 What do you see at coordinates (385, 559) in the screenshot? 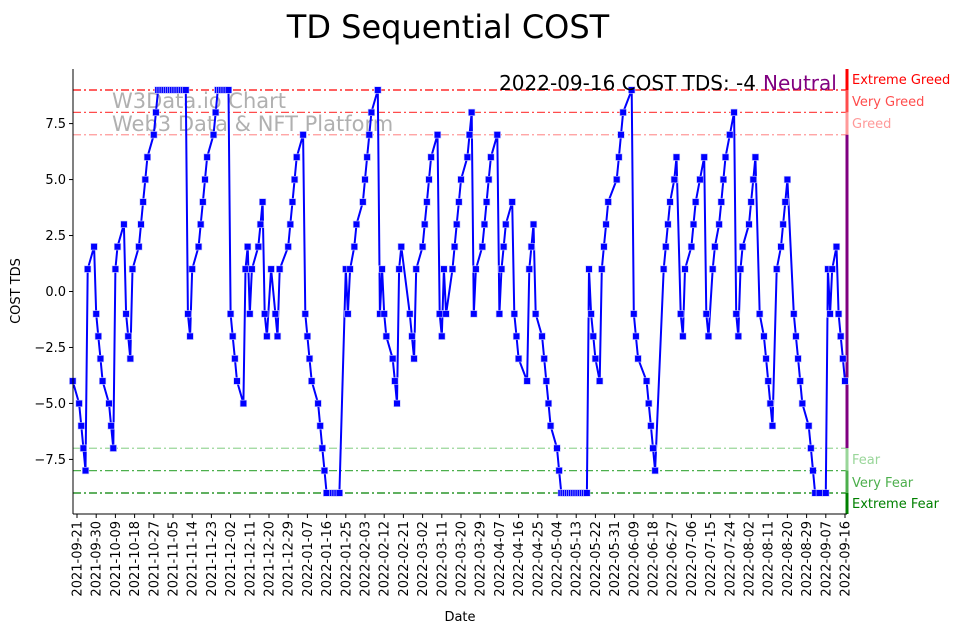
I see `x-tick-label: 2022-02-12` at bounding box center [385, 559].